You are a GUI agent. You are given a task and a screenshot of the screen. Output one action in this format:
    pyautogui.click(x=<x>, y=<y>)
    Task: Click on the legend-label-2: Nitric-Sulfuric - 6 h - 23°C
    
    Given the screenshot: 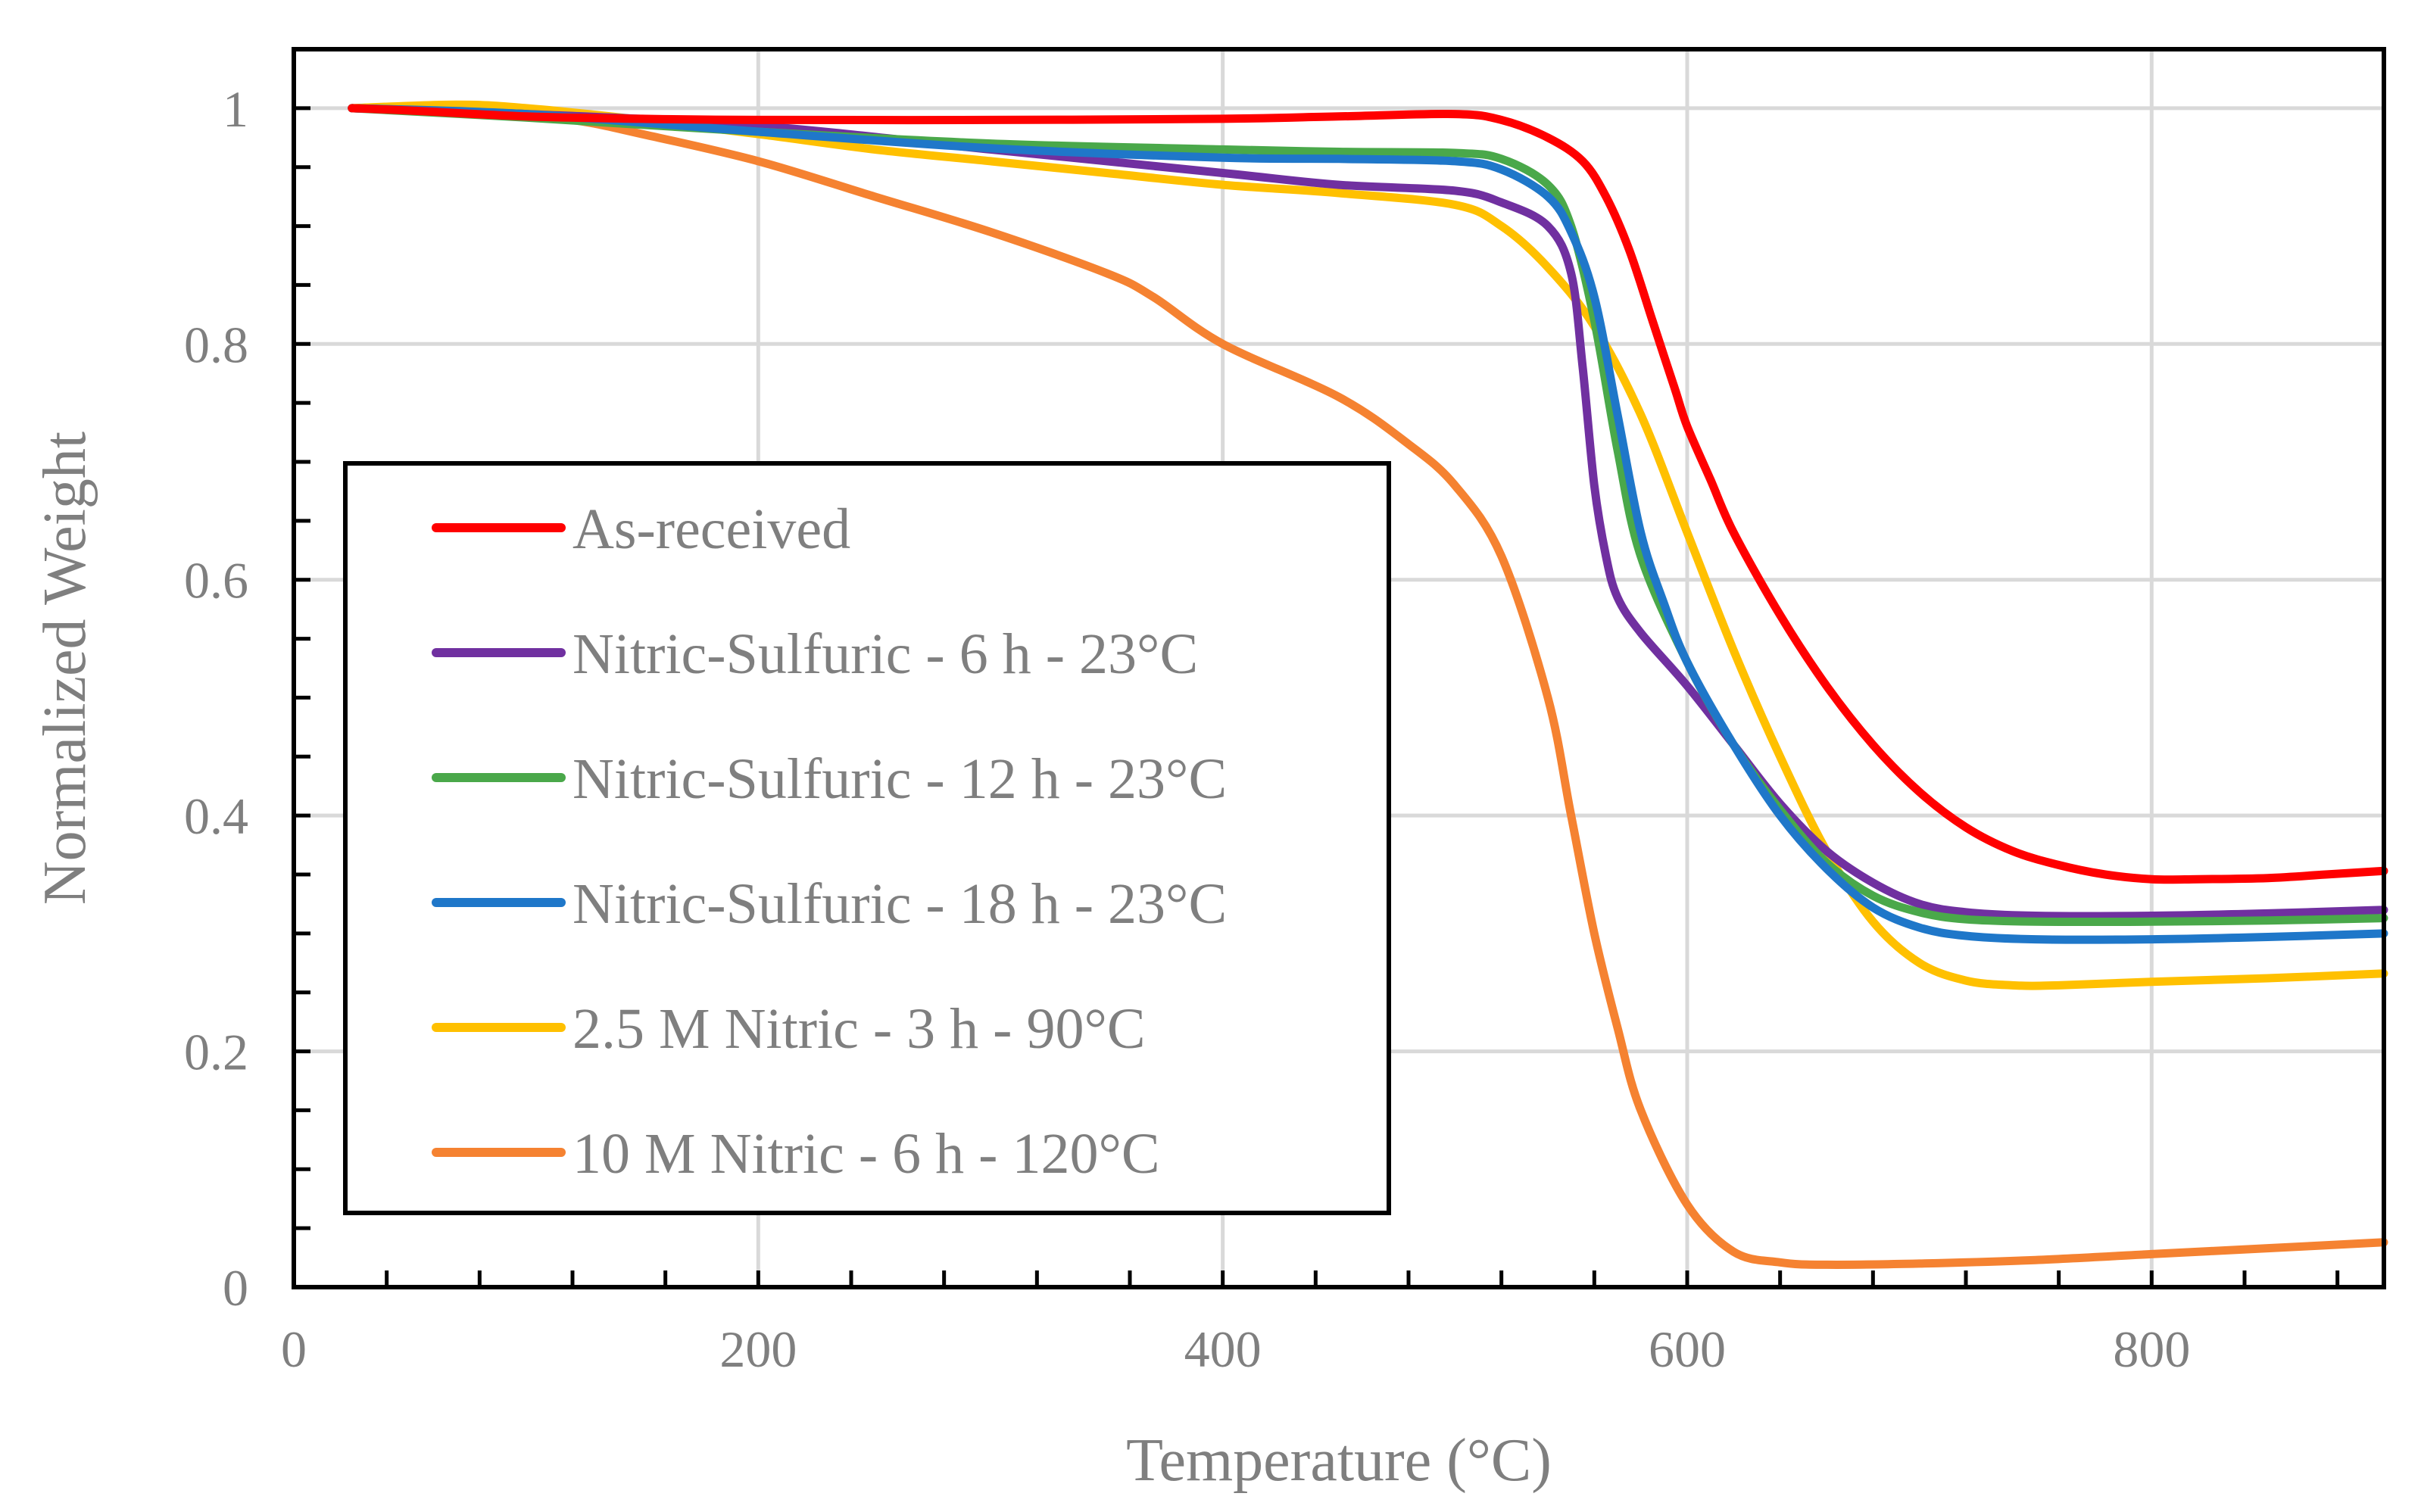 What is the action you would take?
    pyautogui.click(x=885, y=654)
    